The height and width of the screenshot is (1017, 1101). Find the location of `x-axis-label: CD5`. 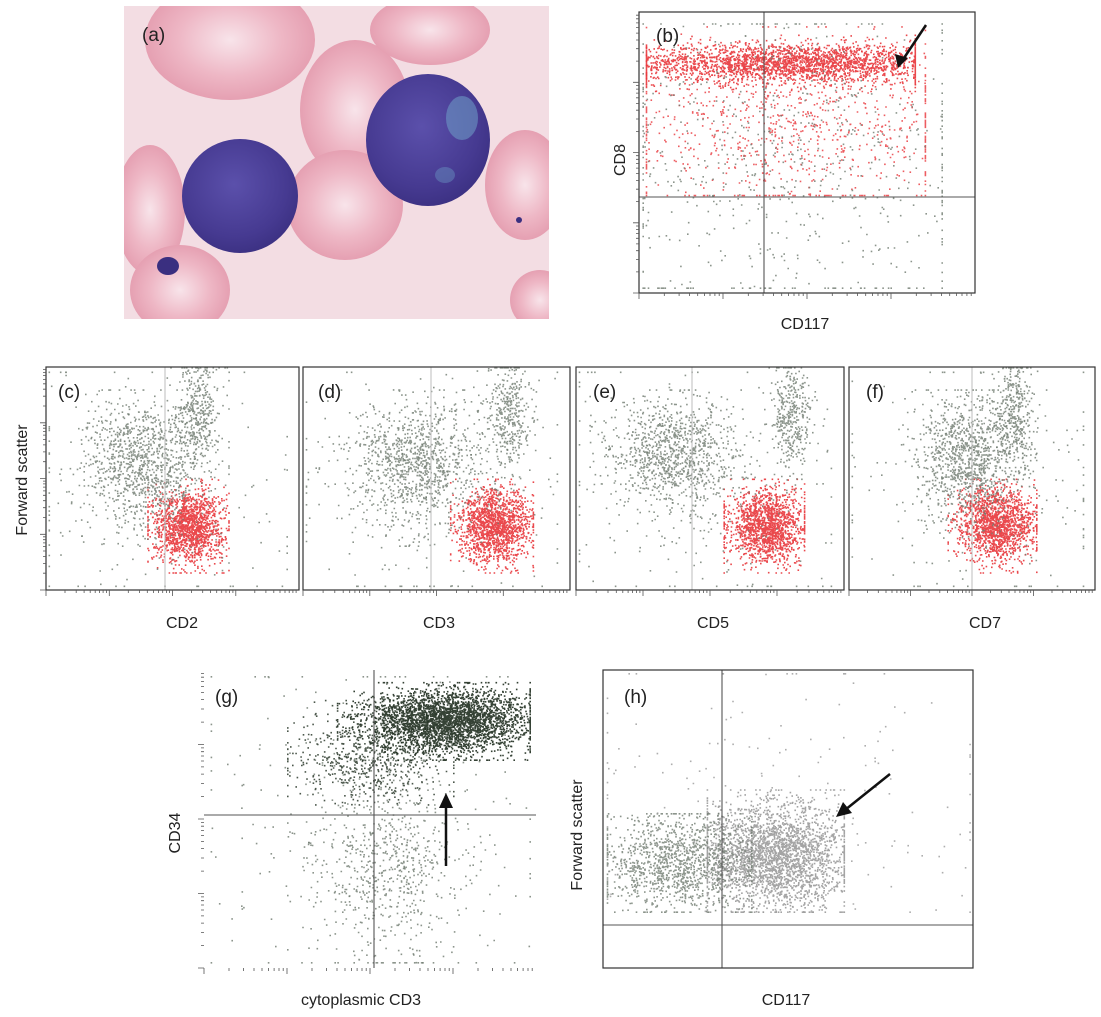

x-axis-label: CD5 is located at coordinates (713, 623).